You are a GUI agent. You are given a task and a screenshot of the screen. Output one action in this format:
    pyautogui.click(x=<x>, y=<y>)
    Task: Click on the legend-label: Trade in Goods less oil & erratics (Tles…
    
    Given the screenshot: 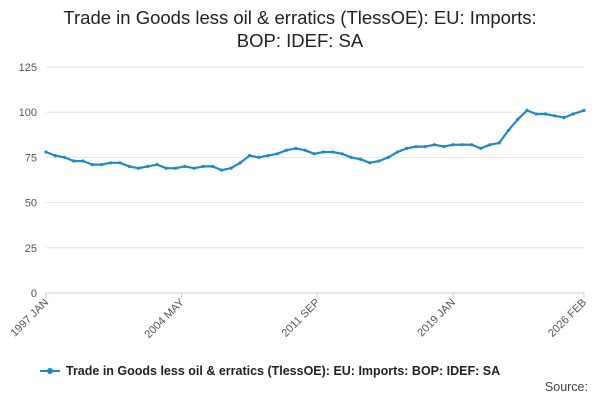 What is the action you would take?
    pyautogui.click(x=283, y=371)
    